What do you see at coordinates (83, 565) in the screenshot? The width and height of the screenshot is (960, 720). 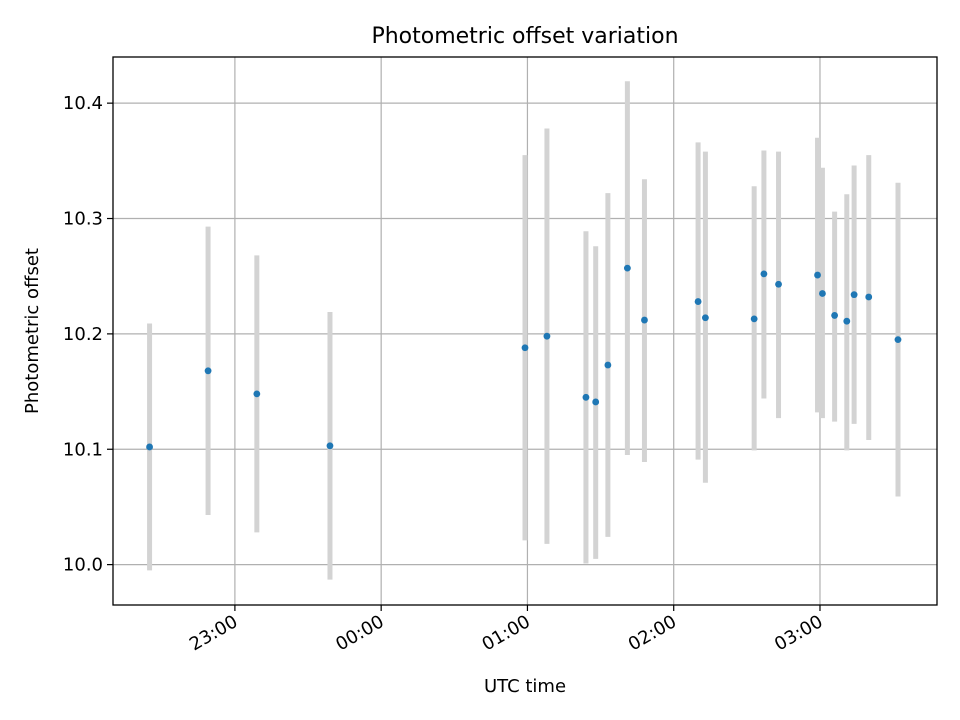 I see `y-tick-label: 10.0` at bounding box center [83, 565].